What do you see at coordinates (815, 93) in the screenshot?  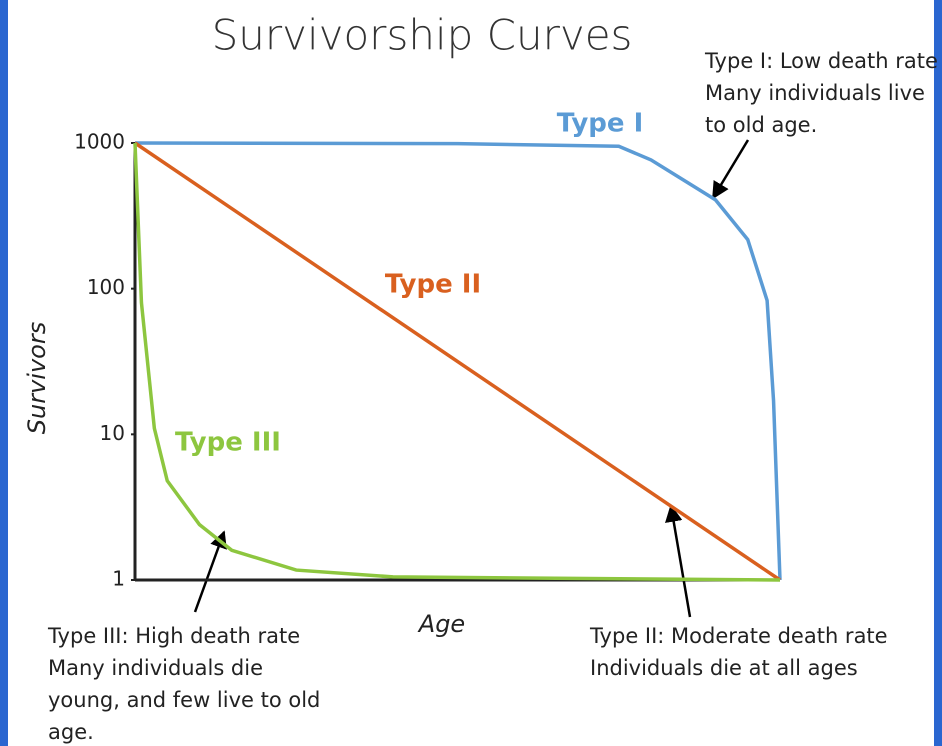 I see `annotation: Many individuals live` at bounding box center [815, 93].